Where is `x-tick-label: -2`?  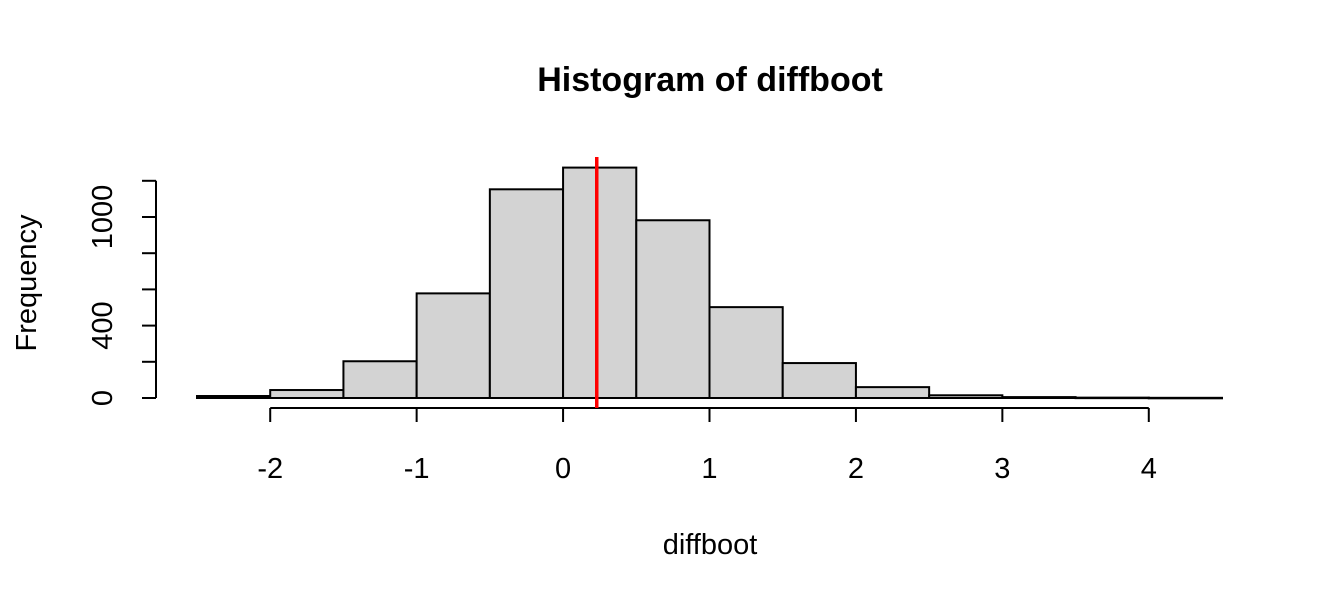 x-tick-label: -2 is located at coordinates (270, 469).